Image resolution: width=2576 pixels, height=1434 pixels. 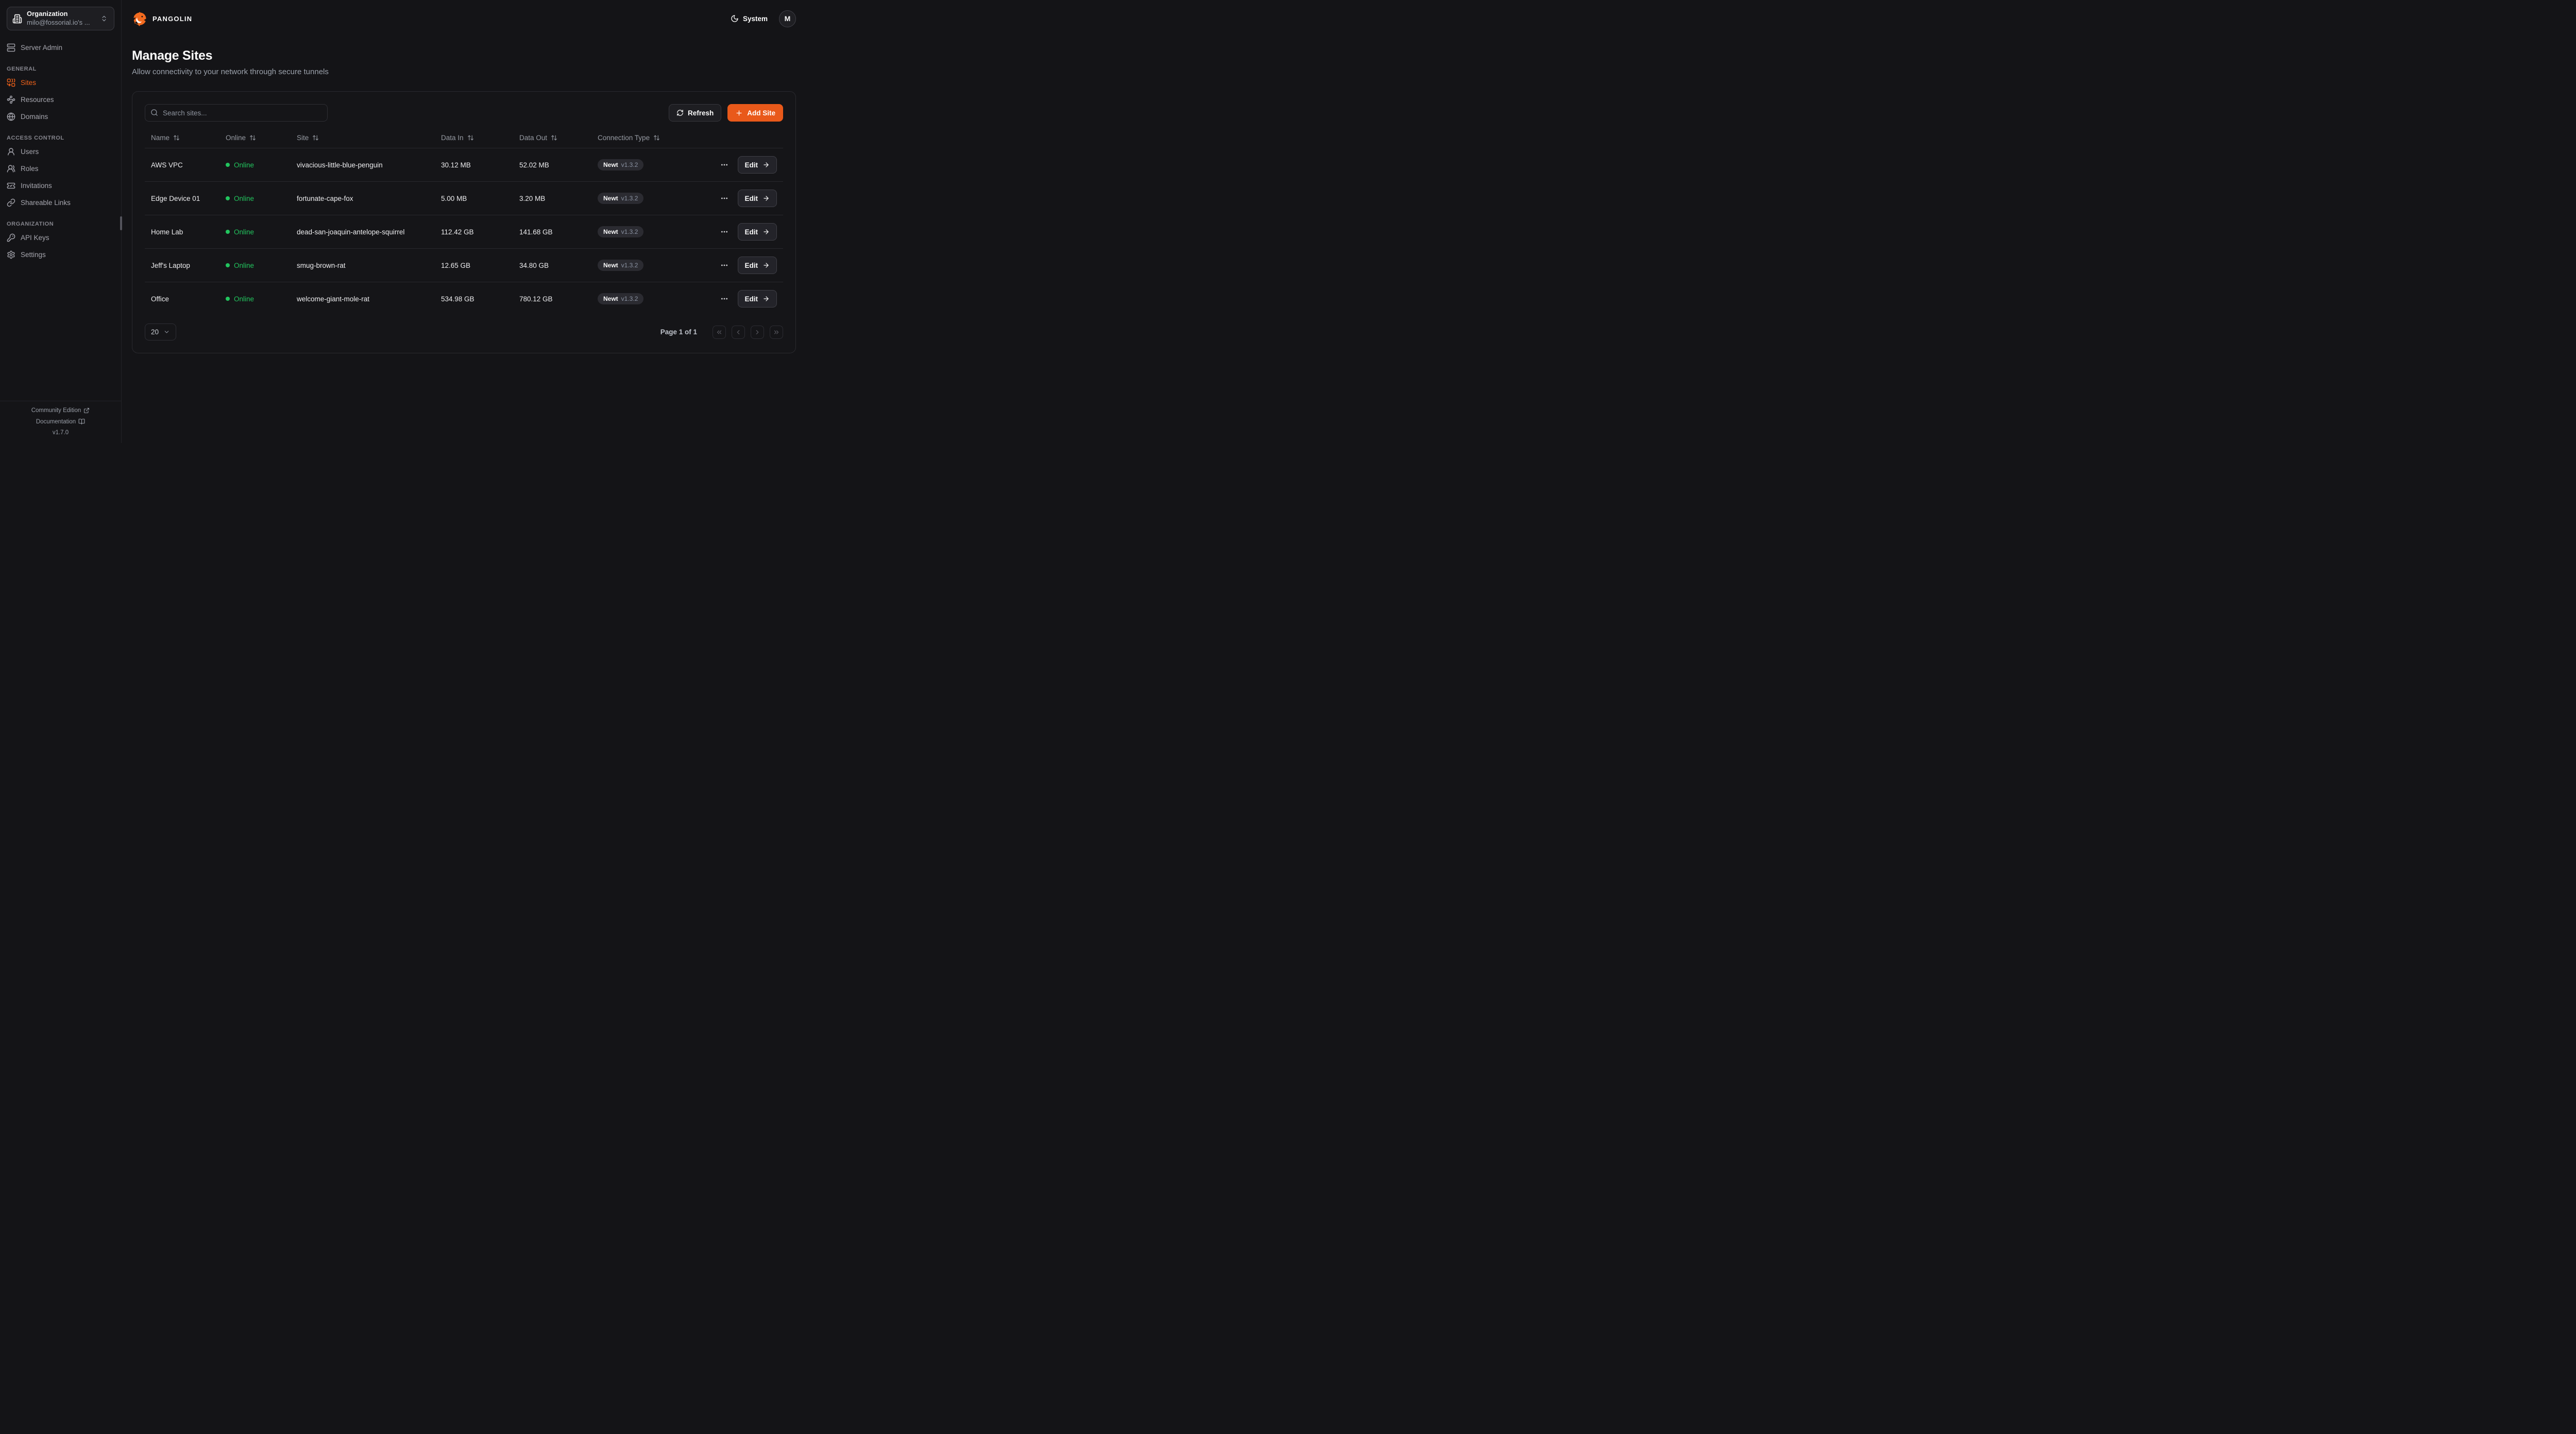 What do you see at coordinates (175, 198) in the screenshot?
I see `site-name: Edge Device 01` at bounding box center [175, 198].